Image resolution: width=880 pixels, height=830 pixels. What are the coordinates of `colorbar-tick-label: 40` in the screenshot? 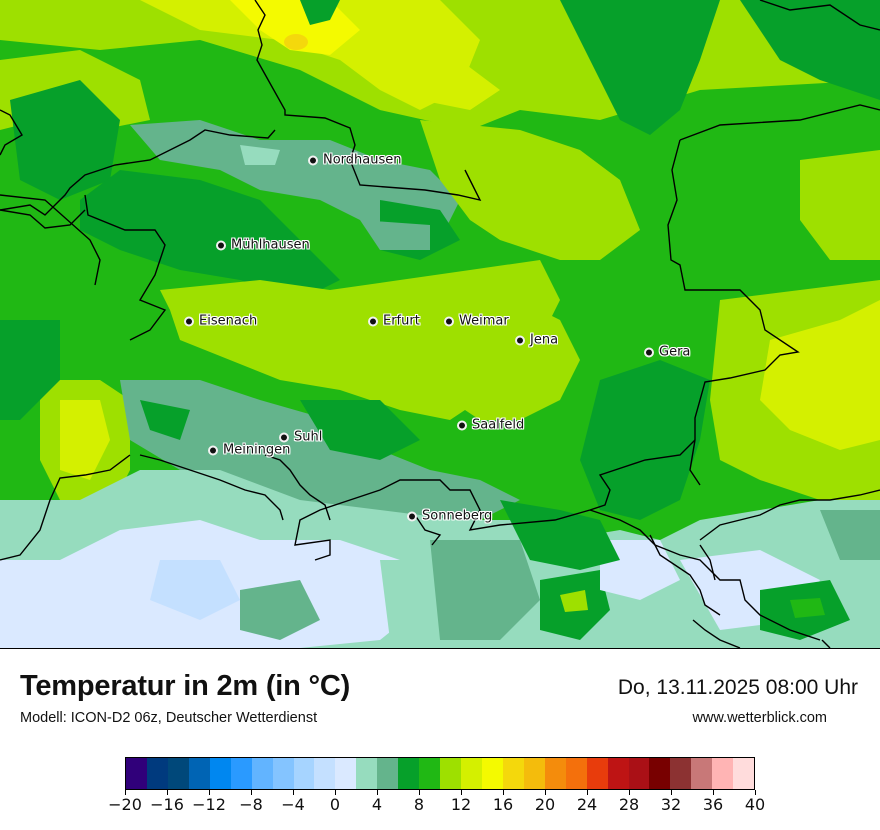 It's located at (755, 804).